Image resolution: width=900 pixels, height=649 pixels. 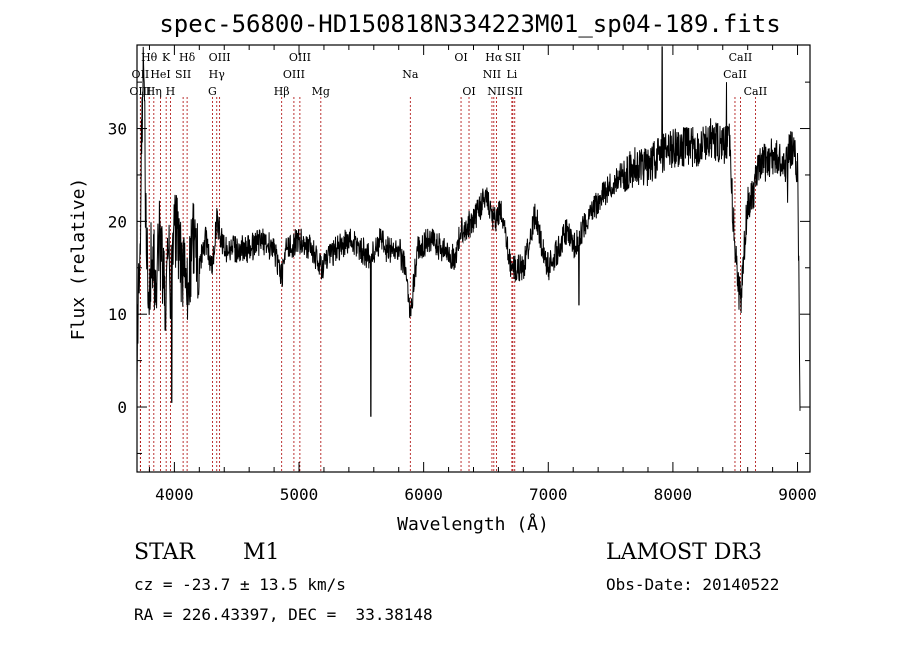 I want to click on coordinates-text: RA = 226.43397, DEC = 33.38148, so click(x=283, y=614).